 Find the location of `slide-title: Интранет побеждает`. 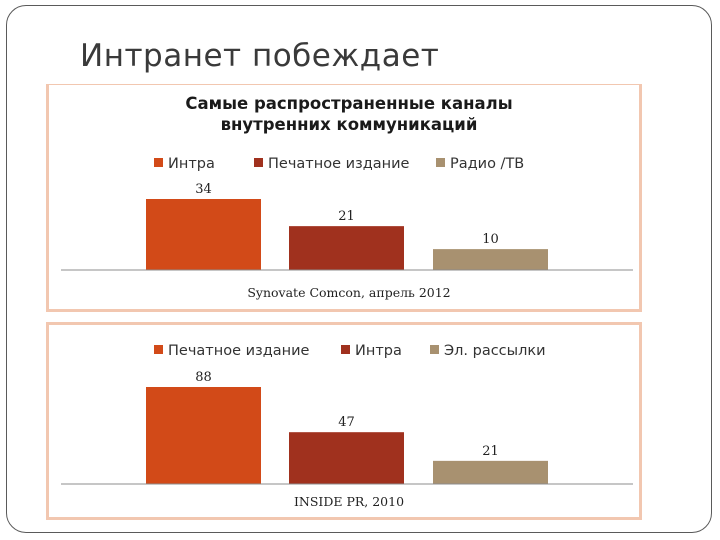

slide-title: Интранет побеждает is located at coordinates (260, 56).